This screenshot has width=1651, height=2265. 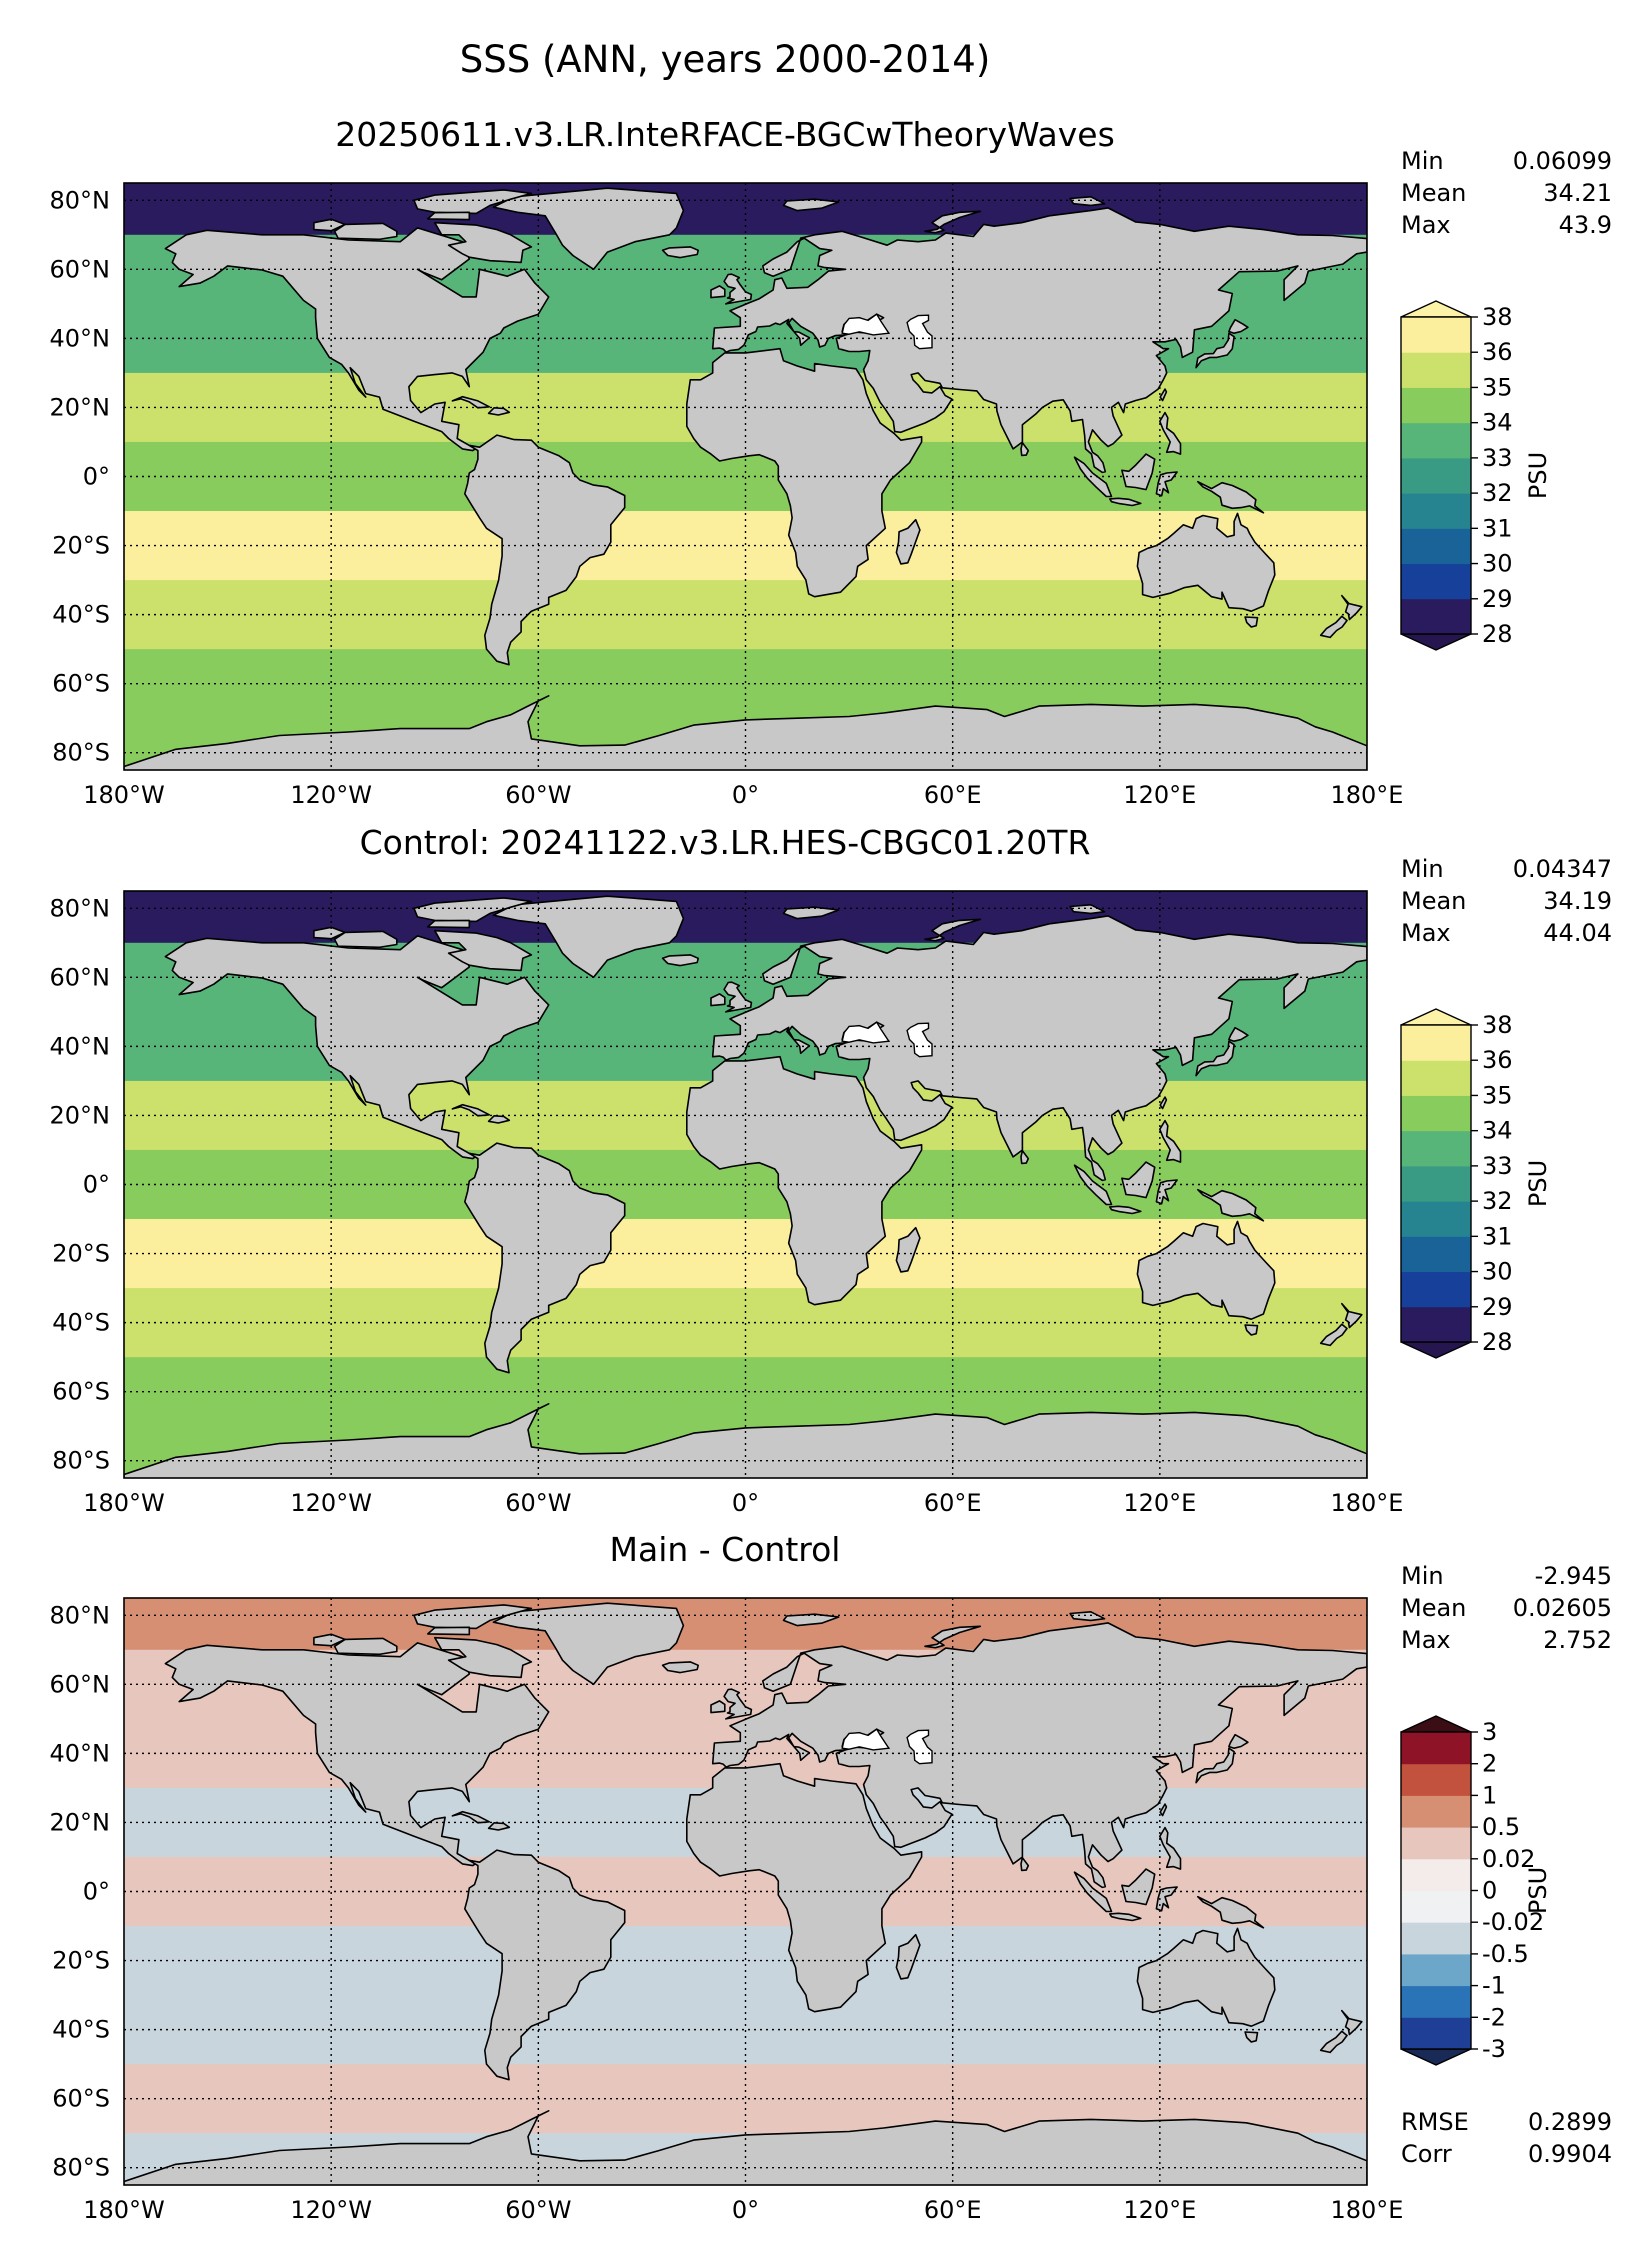 What do you see at coordinates (1513, 1922) in the screenshot?
I see `colorbar-tick-label: -0.02` at bounding box center [1513, 1922].